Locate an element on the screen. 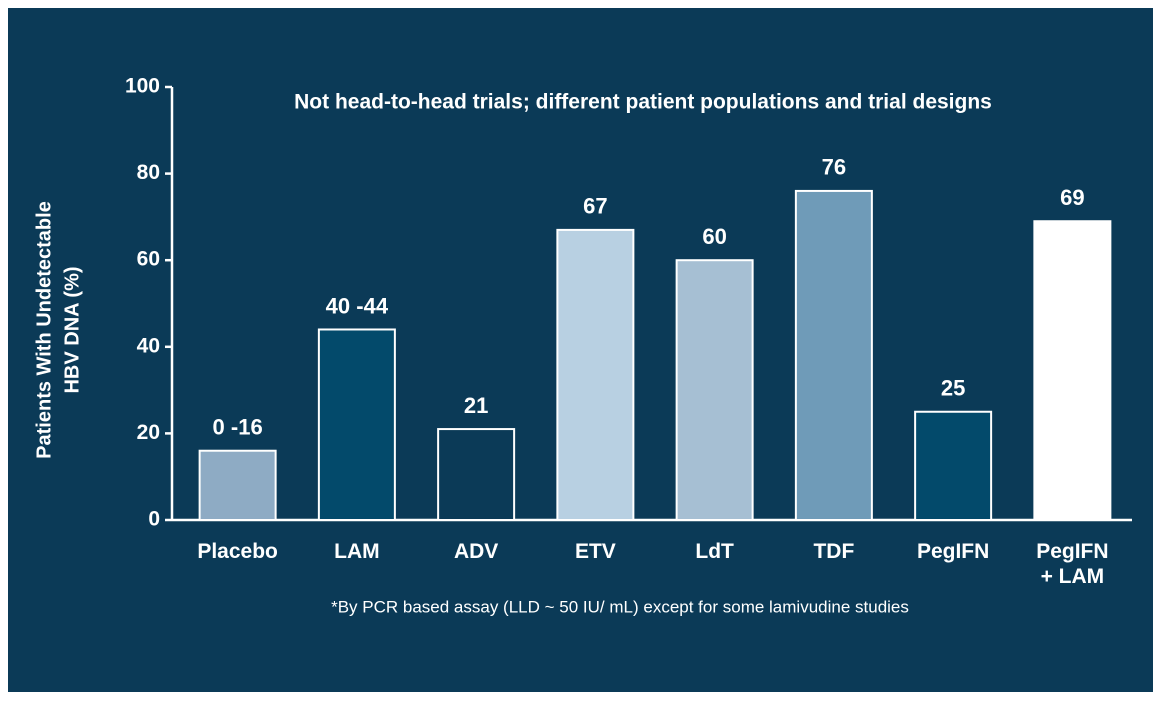 This screenshot has width=1161, height=702. value-label: 67 is located at coordinates (595, 206).